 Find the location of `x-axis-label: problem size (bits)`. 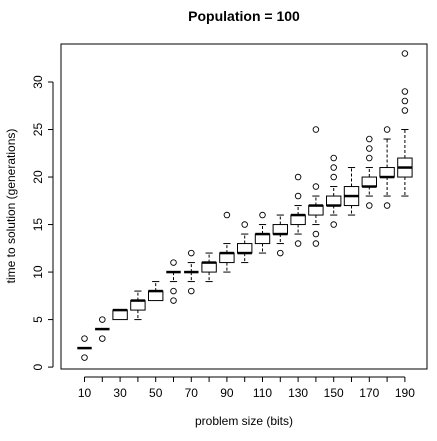

x-axis-label: problem size (bits) is located at coordinates (244, 421).